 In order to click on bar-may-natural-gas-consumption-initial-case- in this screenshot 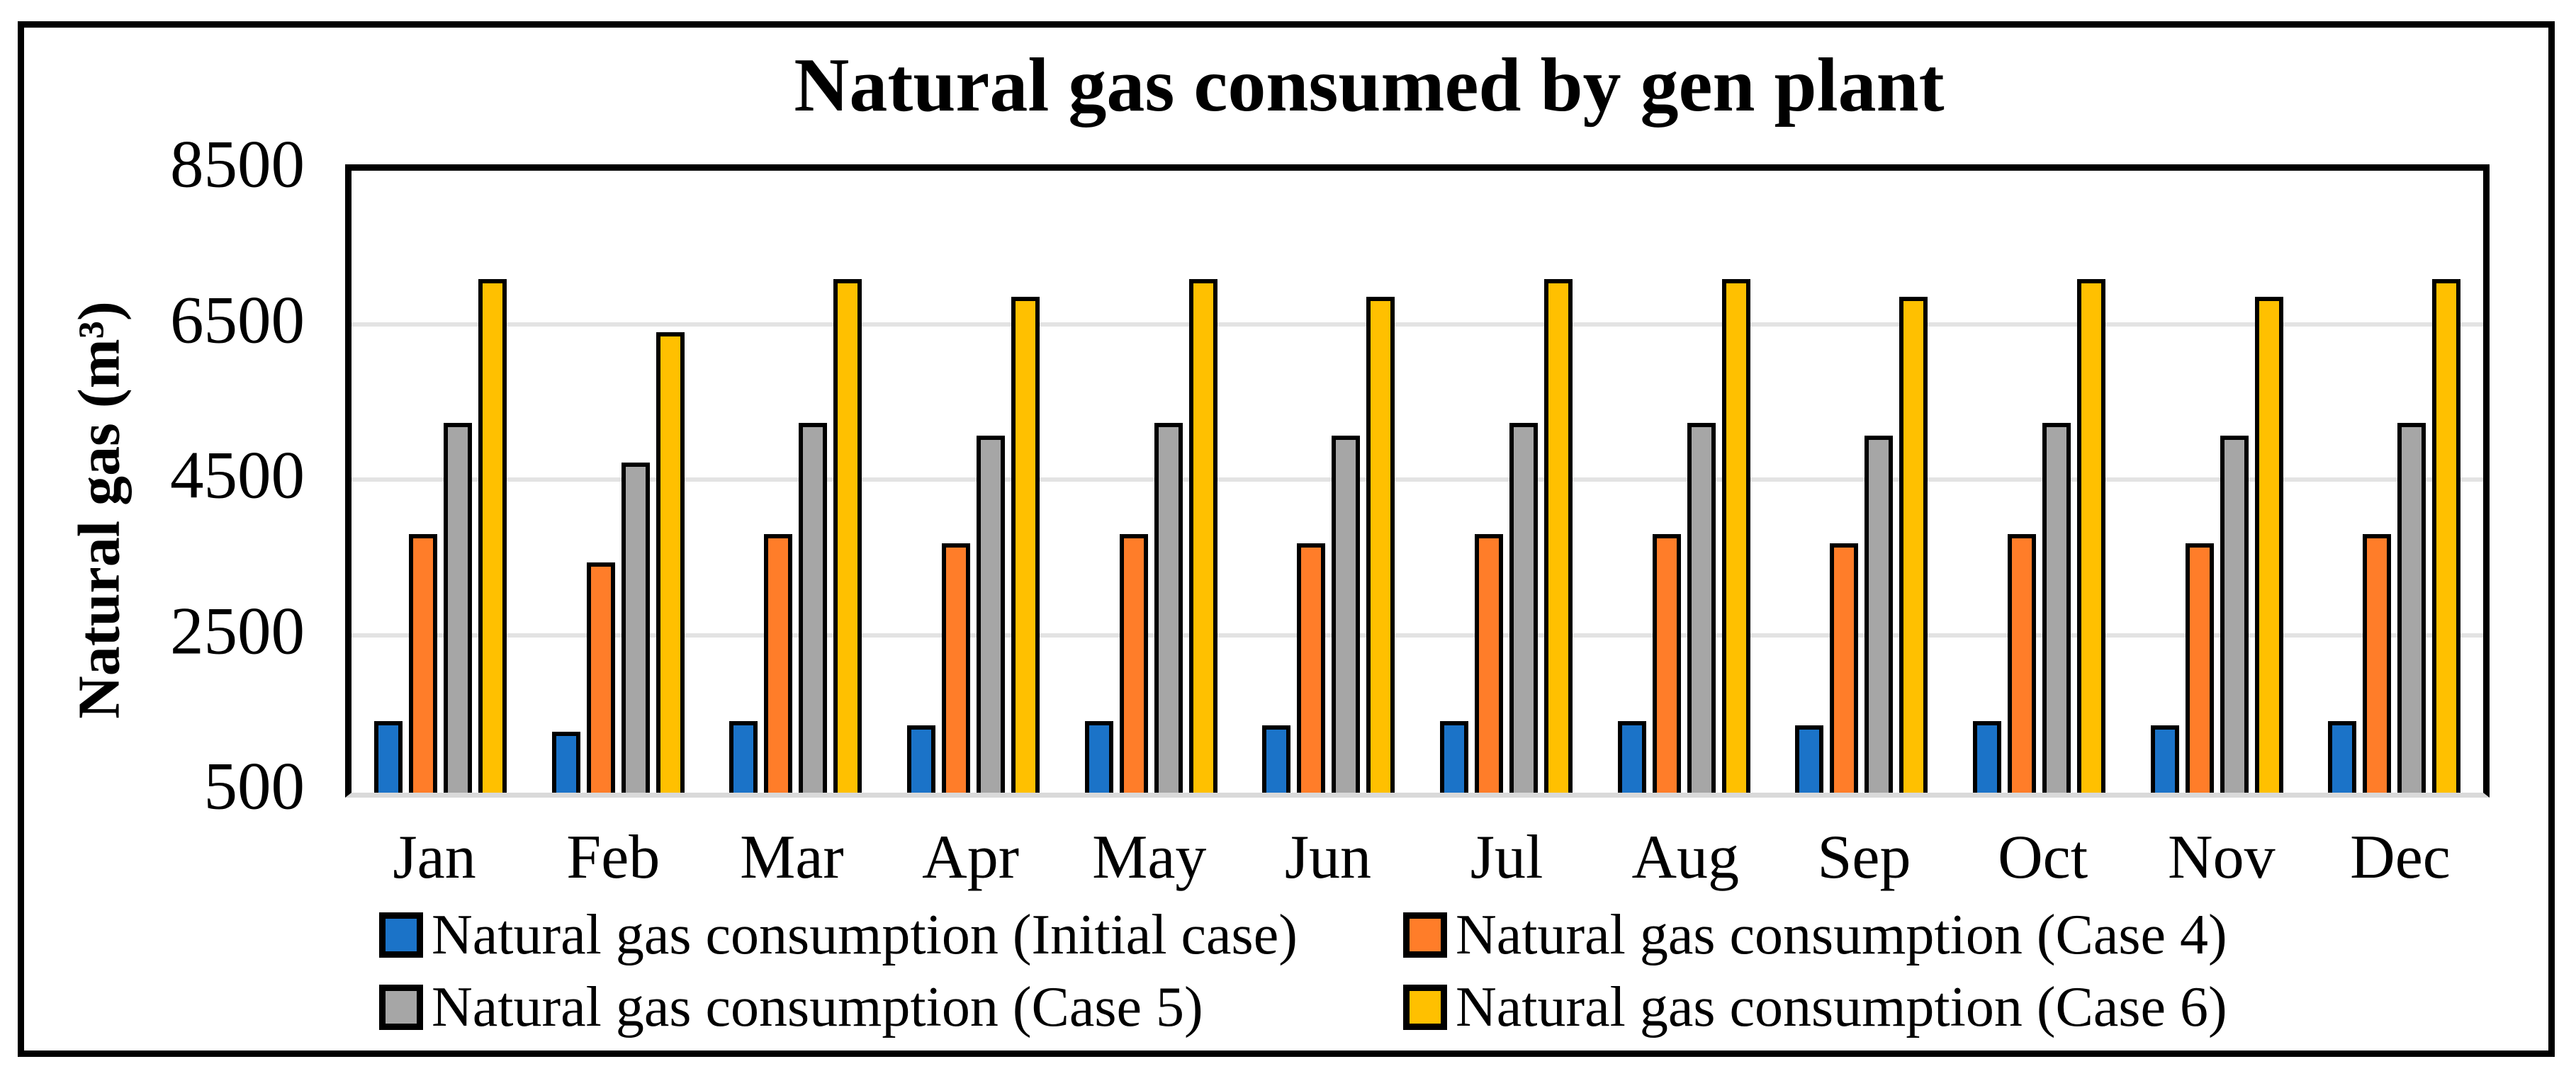, I will do `click(1098, 757)`.